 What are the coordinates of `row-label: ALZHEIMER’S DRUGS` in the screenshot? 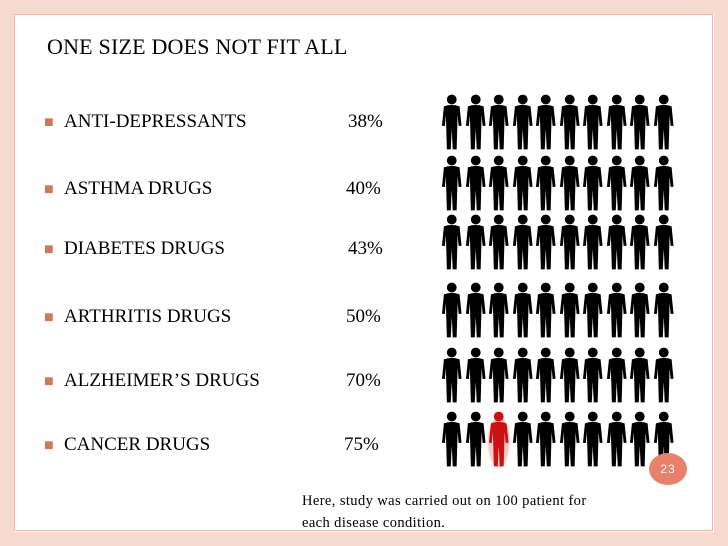 It's located at (162, 380).